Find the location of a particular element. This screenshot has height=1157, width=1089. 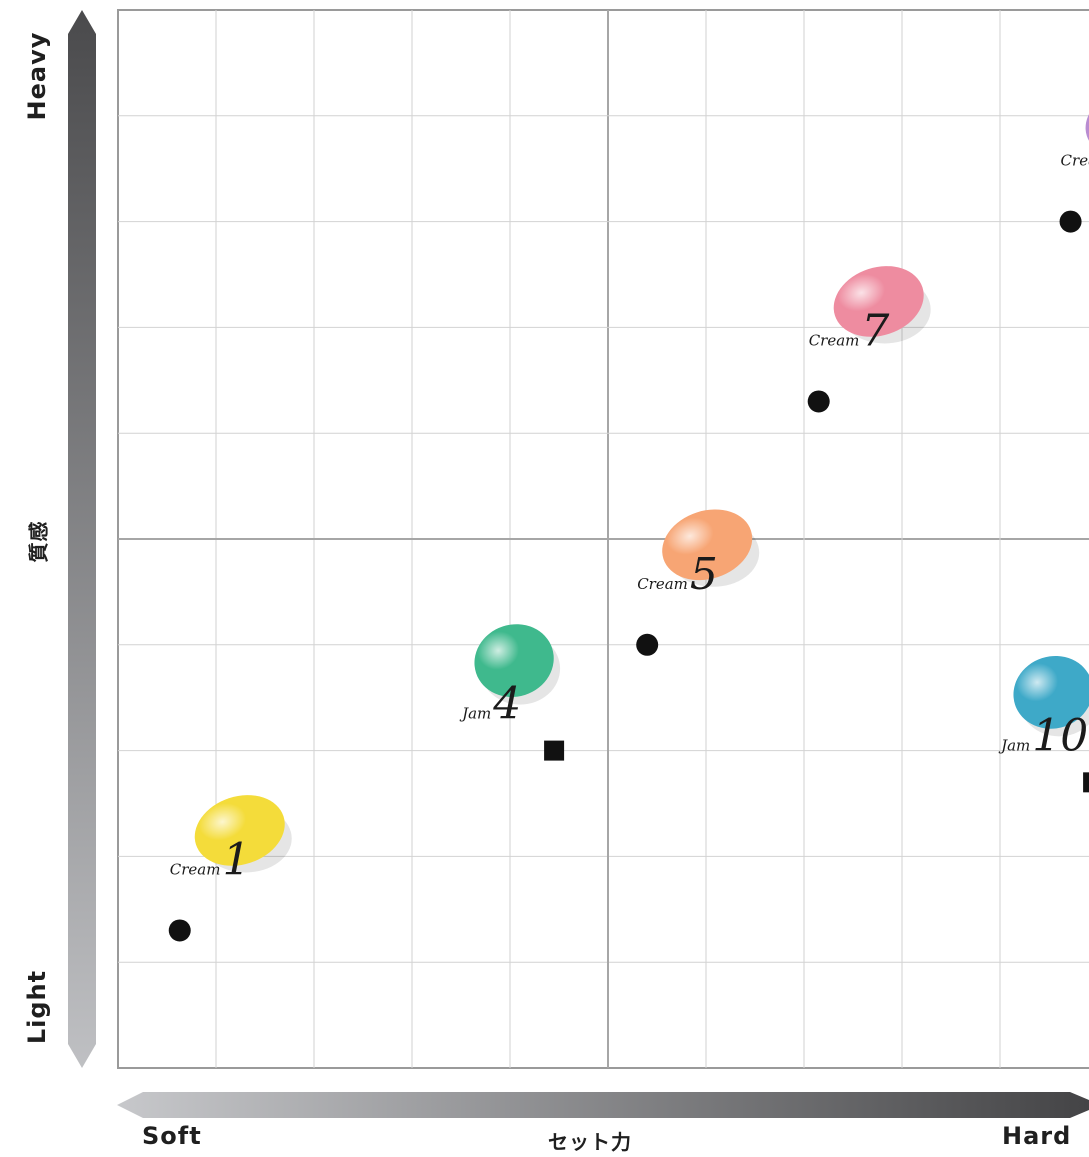

point-label: Jam10 is located at coordinates (1043, 735).